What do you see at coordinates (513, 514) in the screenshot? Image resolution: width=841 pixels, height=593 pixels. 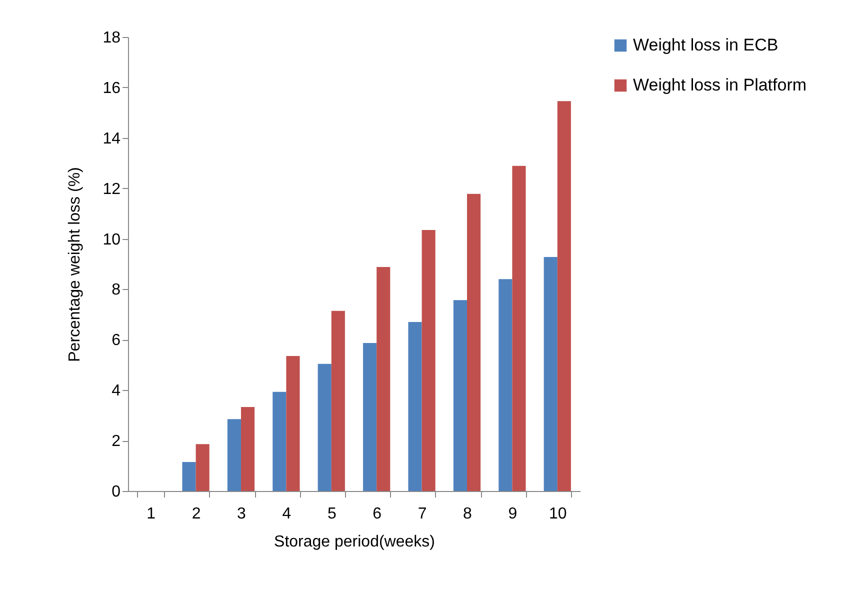 I see `x-tick-label: 9` at bounding box center [513, 514].